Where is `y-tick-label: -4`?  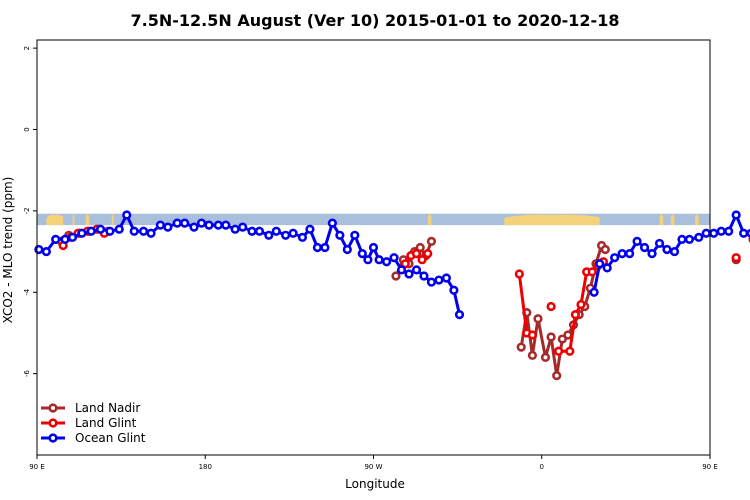
y-tick-label: -4 is located at coordinates (27, 292).